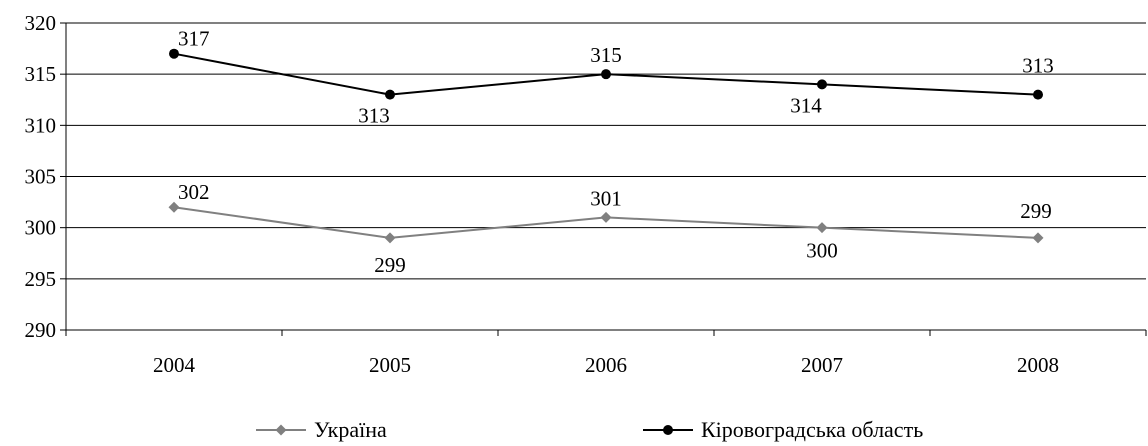  What do you see at coordinates (390, 94) in the screenshot?
I see `series-1-point-2005` at bounding box center [390, 94].